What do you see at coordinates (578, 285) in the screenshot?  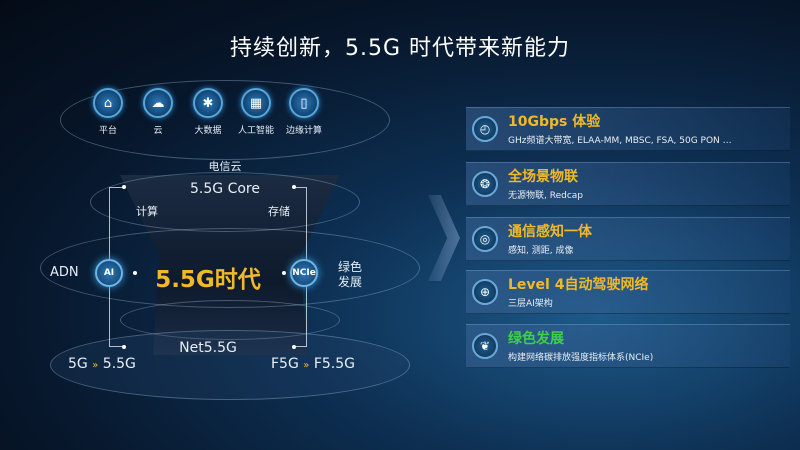 I see `feature-title: Level 4自动驾驶网络` at bounding box center [578, 285].